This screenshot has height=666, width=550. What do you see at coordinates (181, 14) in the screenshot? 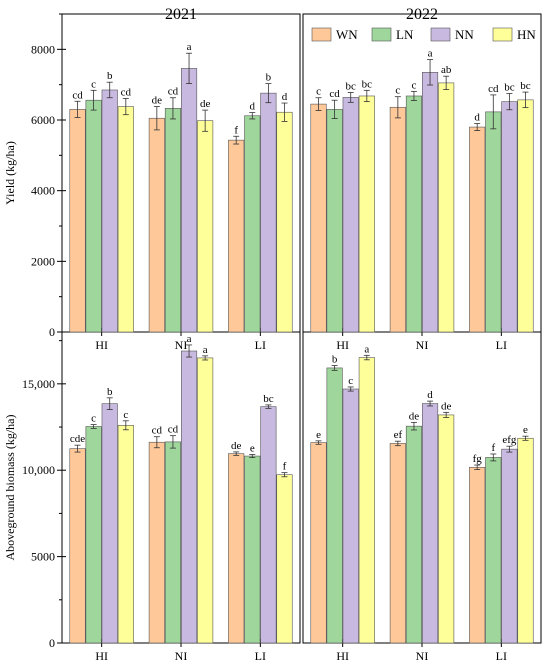
I see `year-title-2021: 2021` at bounding box center [181, 14].